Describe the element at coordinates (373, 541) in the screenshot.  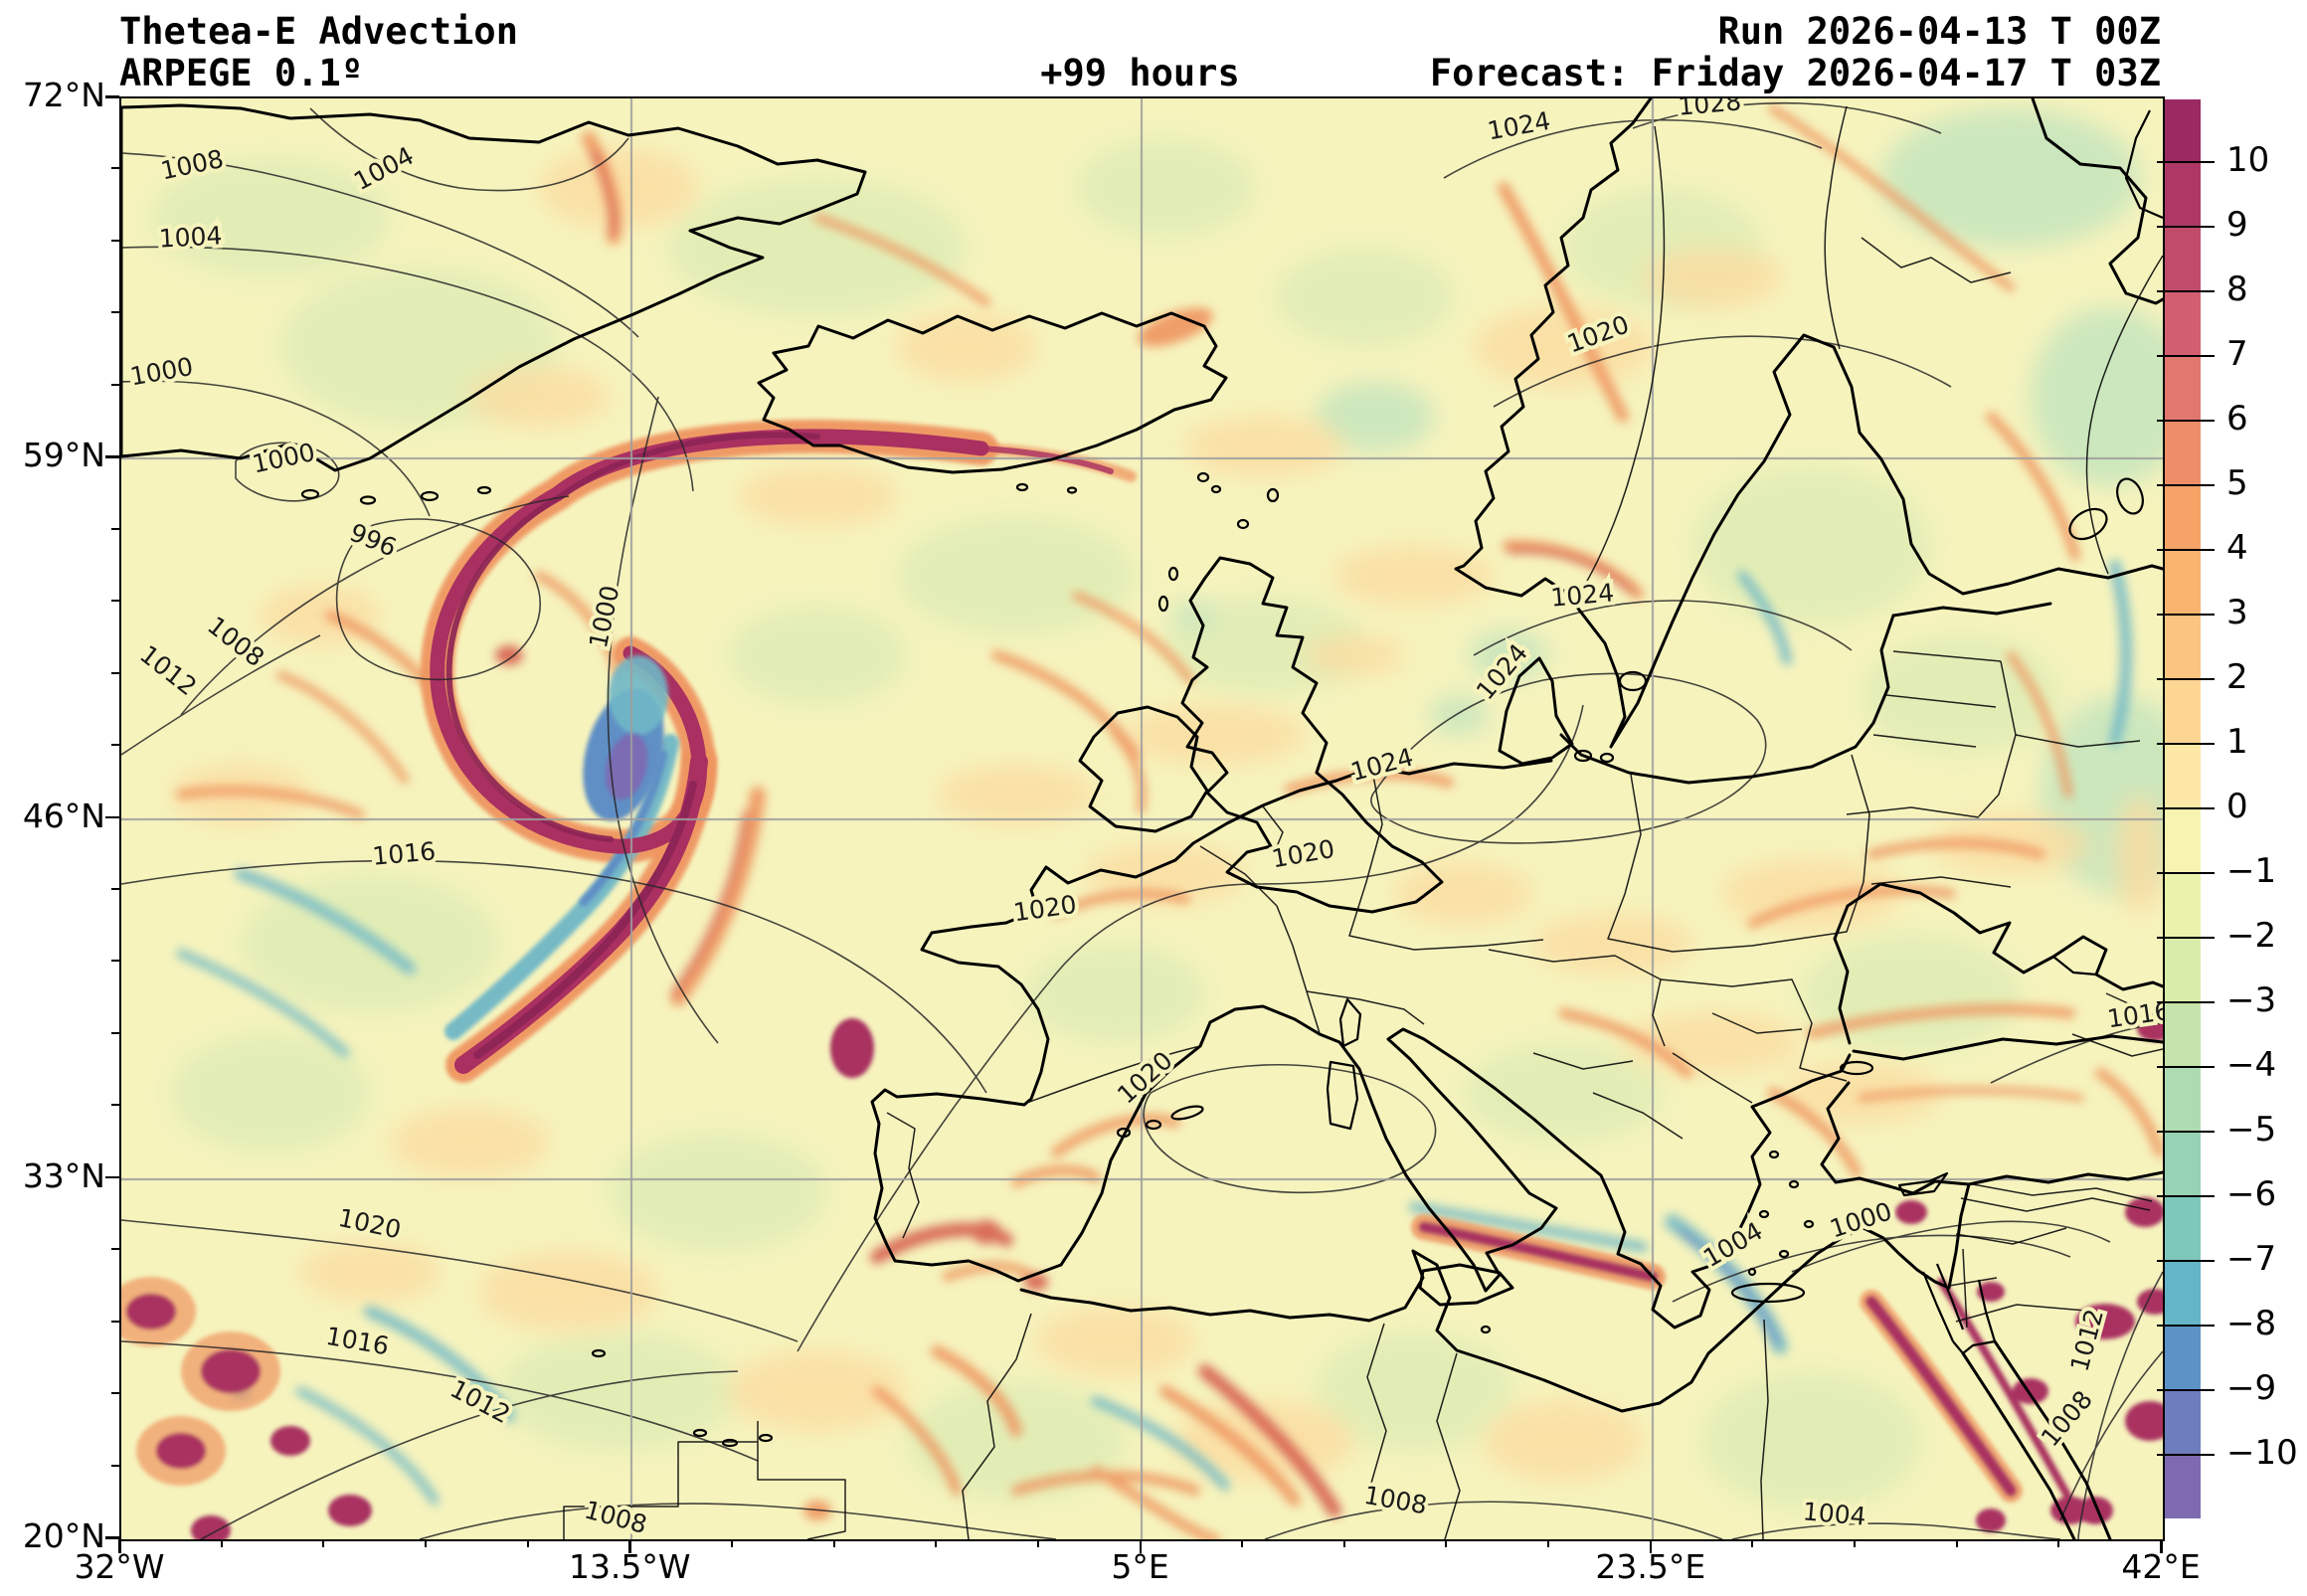
I see `isobar-label: 996` at that location.